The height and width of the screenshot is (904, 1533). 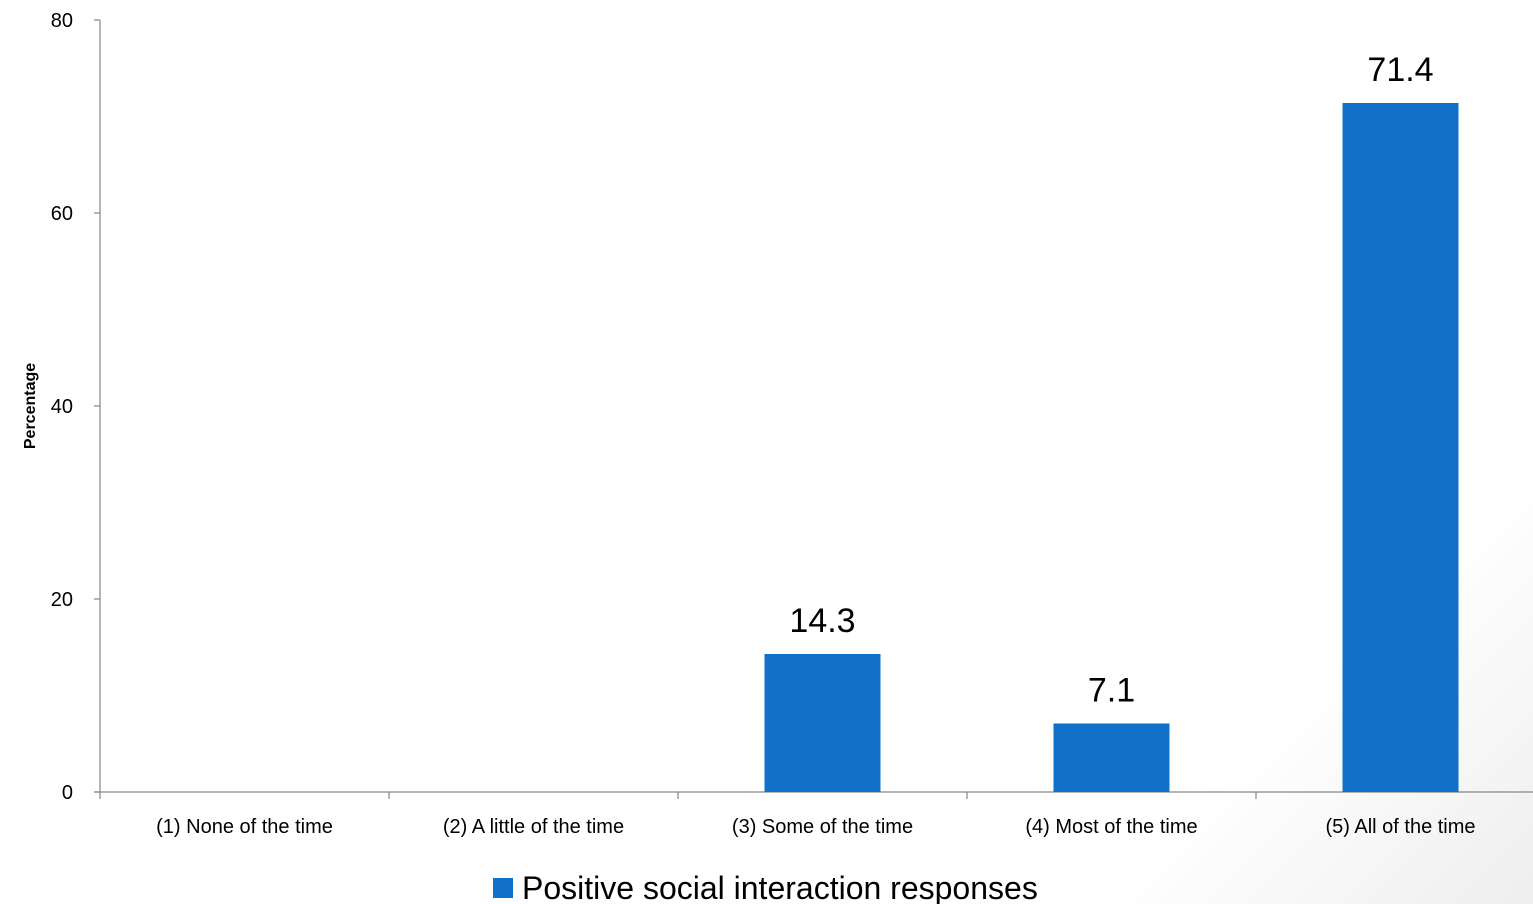 I want to click on x-tick-label: (5) All of the time, so click(x=1400, y=827).